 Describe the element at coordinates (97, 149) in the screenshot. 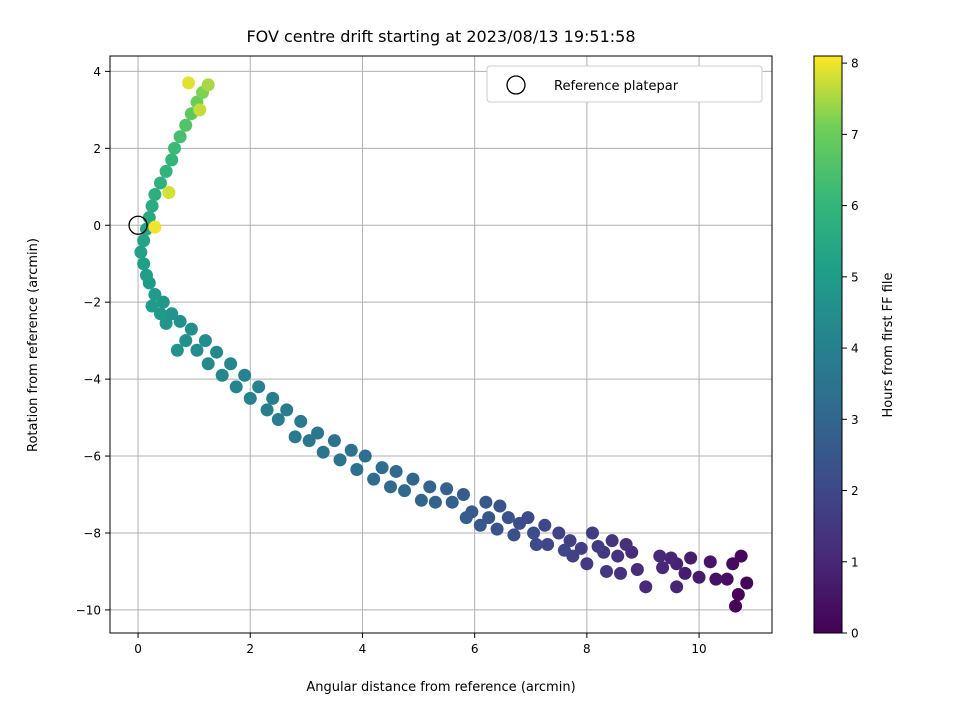

I see `y-tick-label: 2` at that location.